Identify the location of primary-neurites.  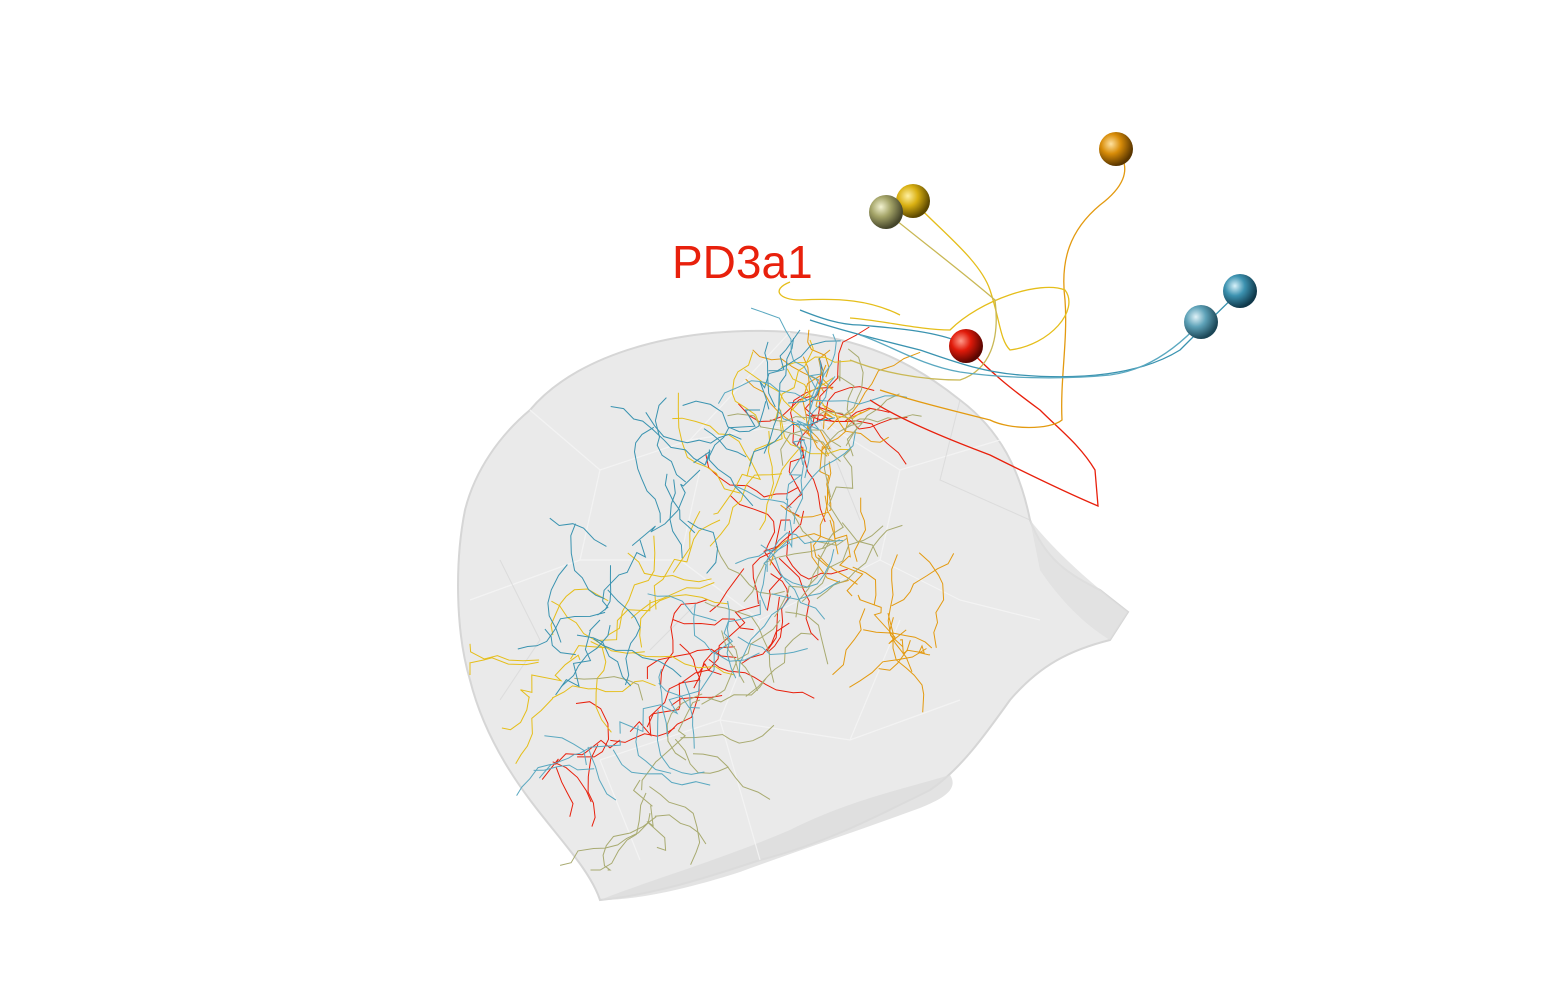
(1009, 328).